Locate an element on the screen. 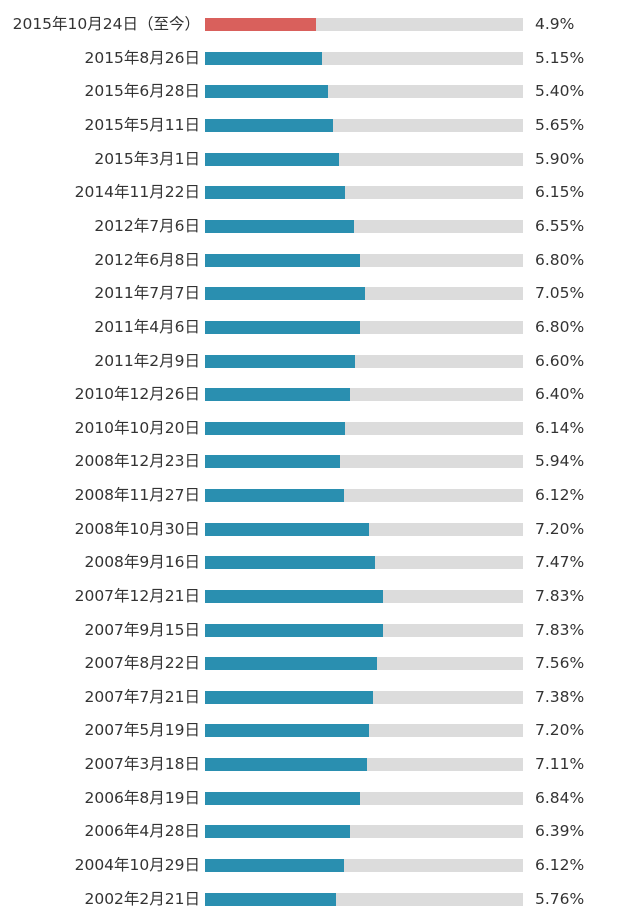 This screenshot has width=640, height=916. bar-row: 2011年2月9日 6.60% is located at coordinates (320, 362).